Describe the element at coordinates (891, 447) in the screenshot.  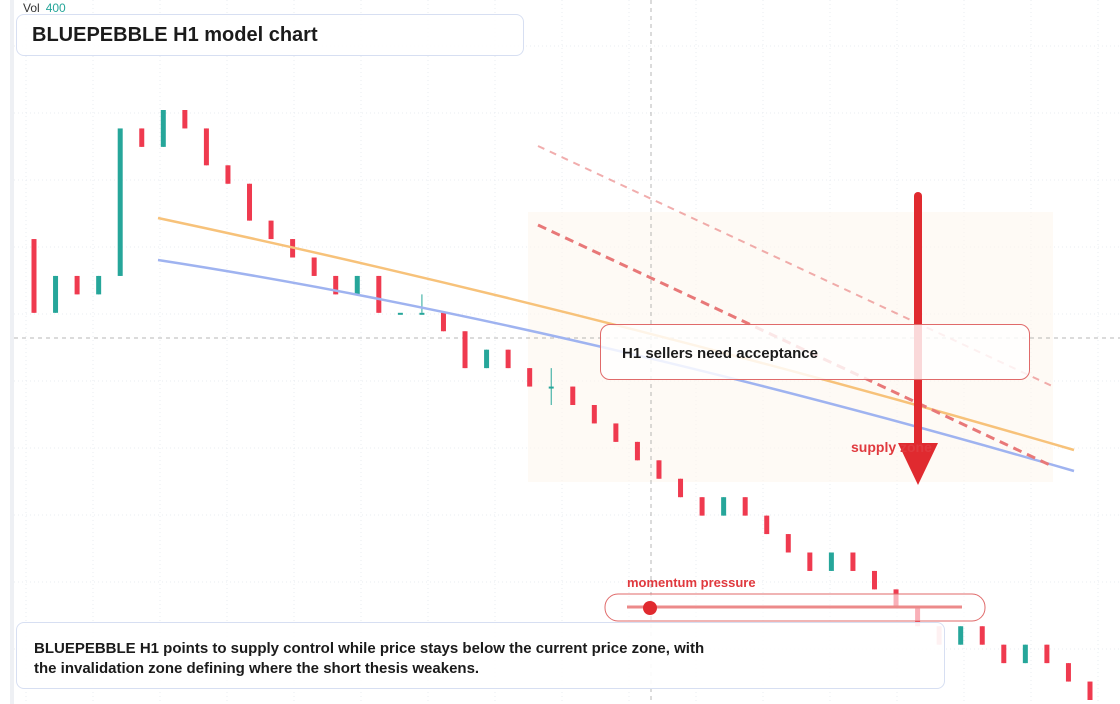
I see `supply-zone-label: supply zone` at that location.